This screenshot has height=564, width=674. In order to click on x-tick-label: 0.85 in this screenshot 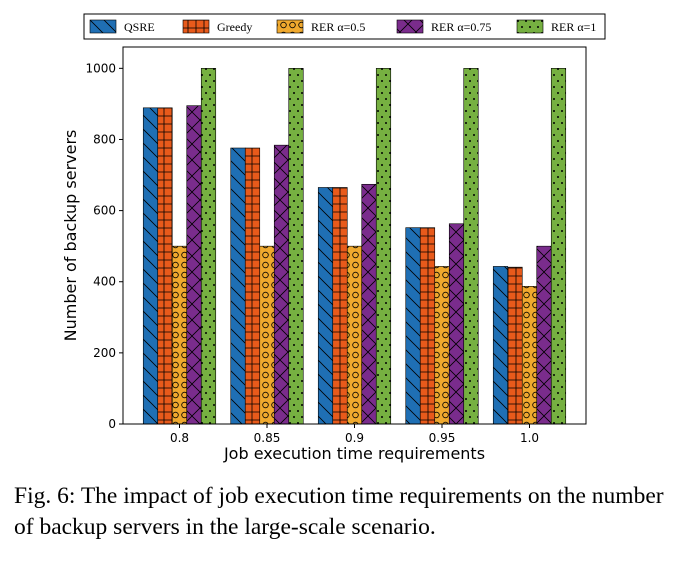, I will do `click(267, 438)`.